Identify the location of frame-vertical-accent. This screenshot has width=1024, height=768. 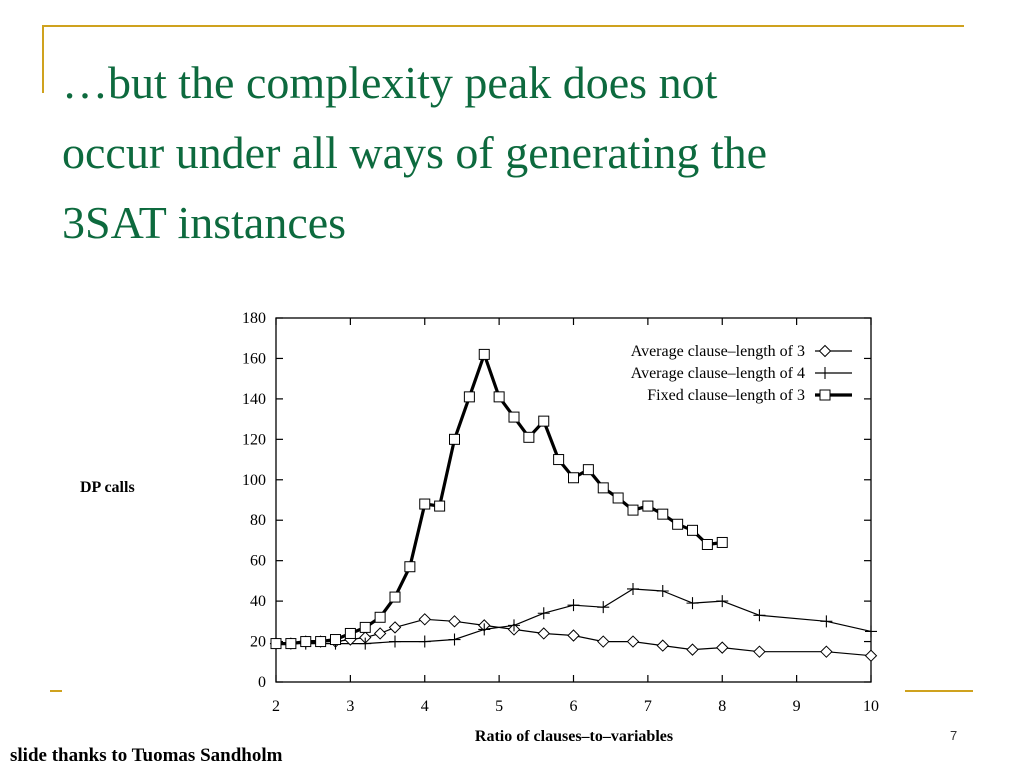
(43, 59).